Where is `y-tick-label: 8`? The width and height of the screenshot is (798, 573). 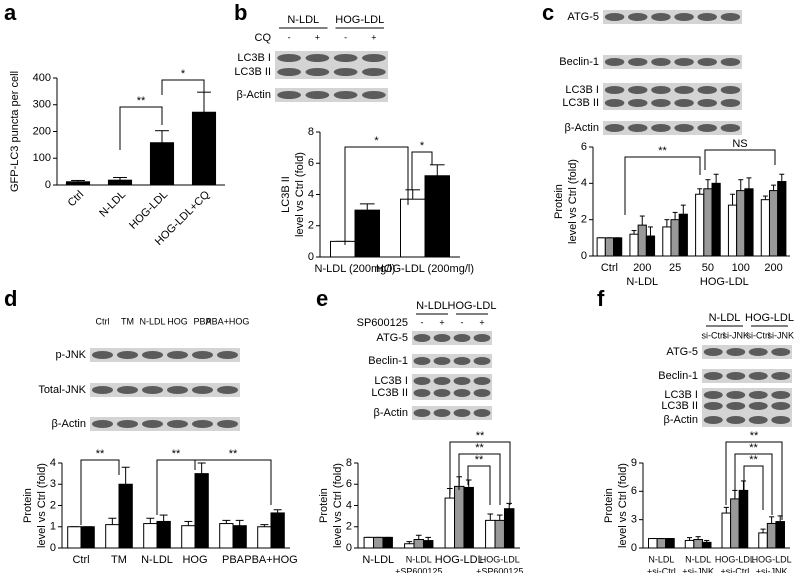
y-tick-label: 8 is located at coordinates (349, 463).